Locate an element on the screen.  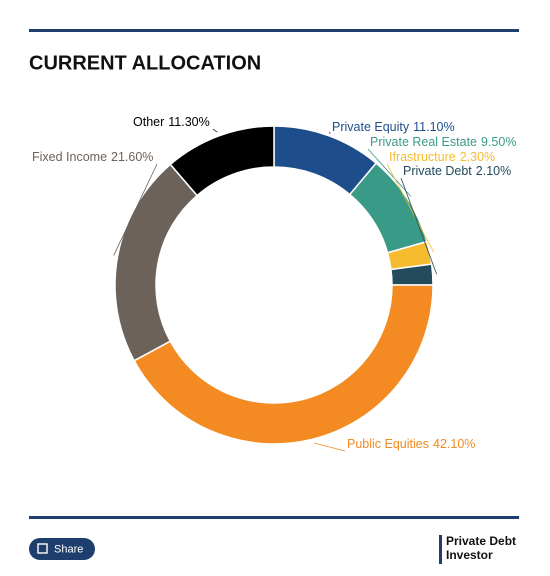
slice-name: Private Debt is located at coordinates (437, 171).